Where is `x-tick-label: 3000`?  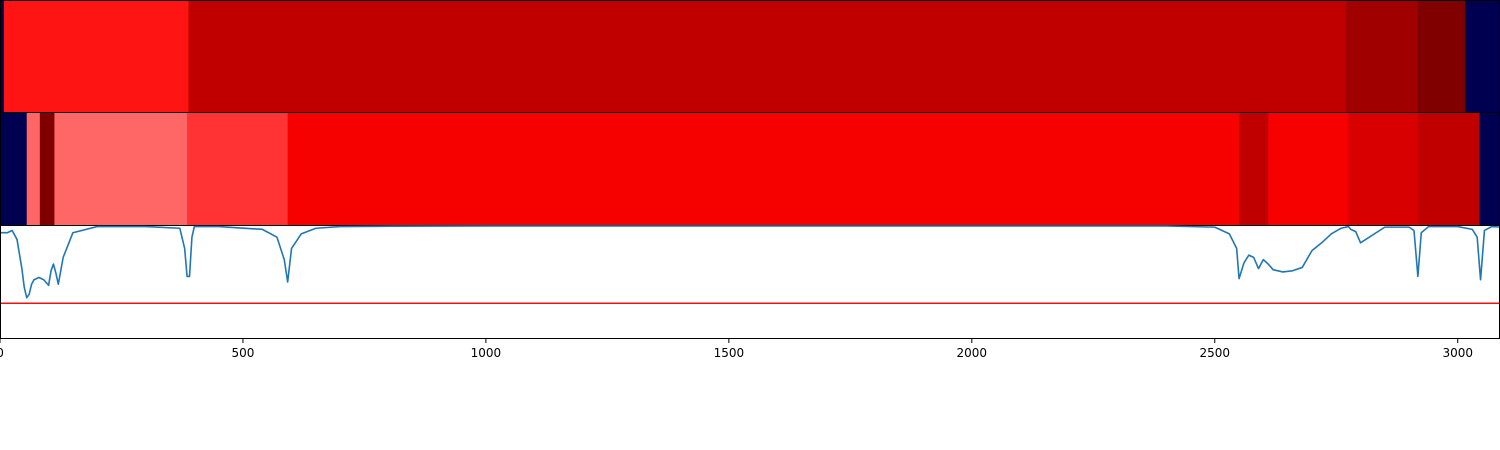 x-tick-label: 3000 is located at coordinates (1457, 353).